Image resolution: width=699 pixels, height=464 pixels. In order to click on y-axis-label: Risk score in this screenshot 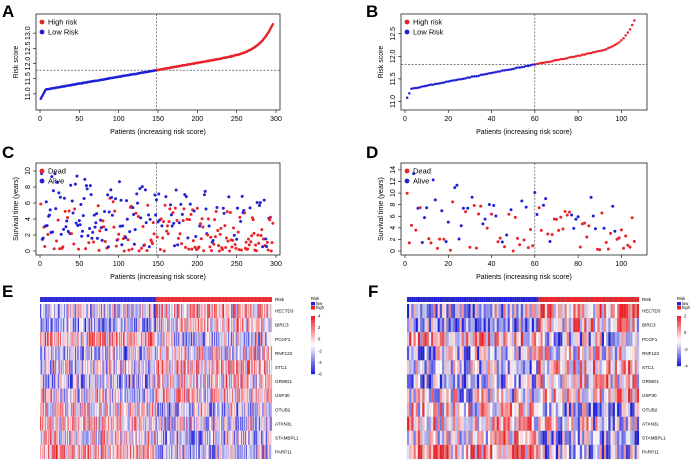, I will do `click(381, 62)`.